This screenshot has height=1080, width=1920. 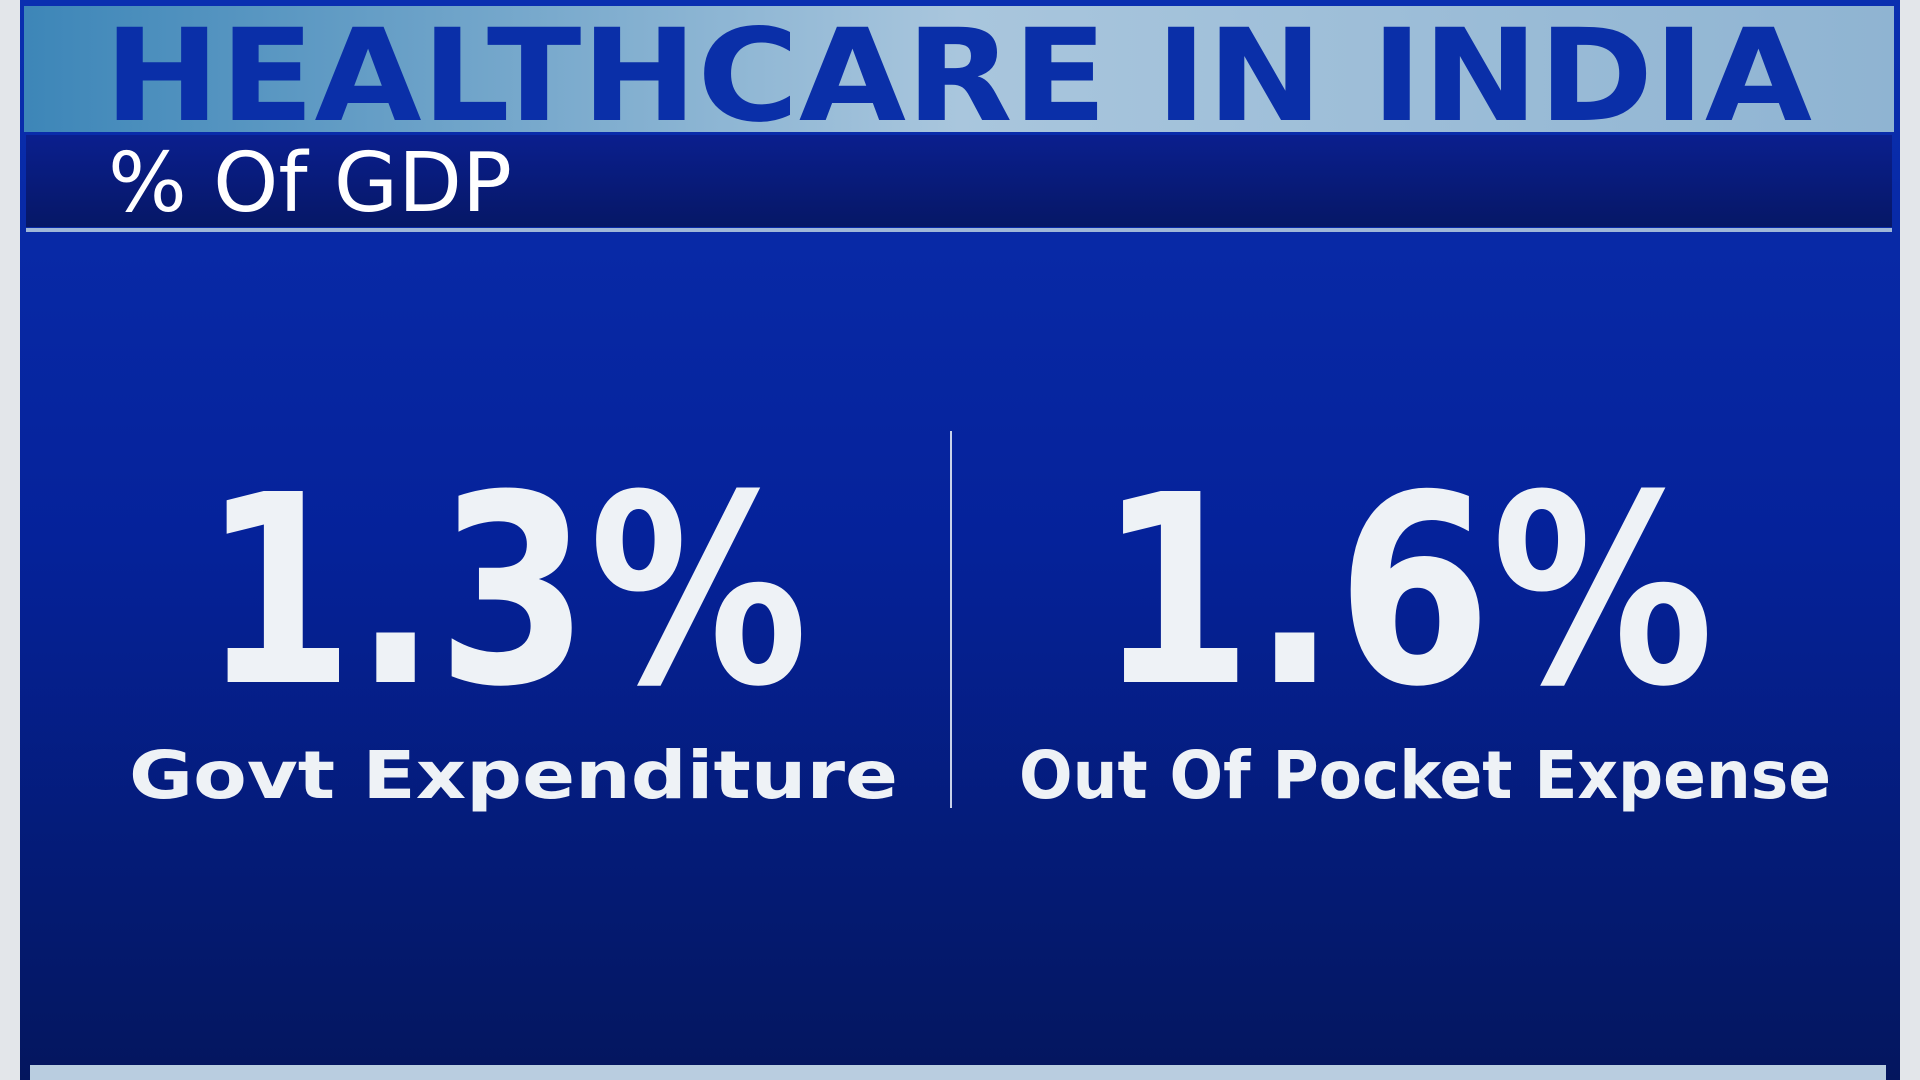 I want to click on subtitle-band, so click(x=959, y=181).